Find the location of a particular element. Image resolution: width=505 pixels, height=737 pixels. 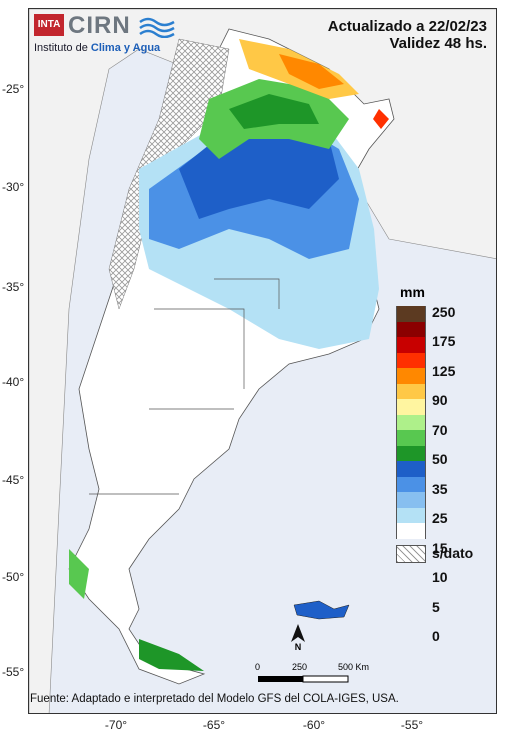

precip-south is located at coordinates (79, 574).